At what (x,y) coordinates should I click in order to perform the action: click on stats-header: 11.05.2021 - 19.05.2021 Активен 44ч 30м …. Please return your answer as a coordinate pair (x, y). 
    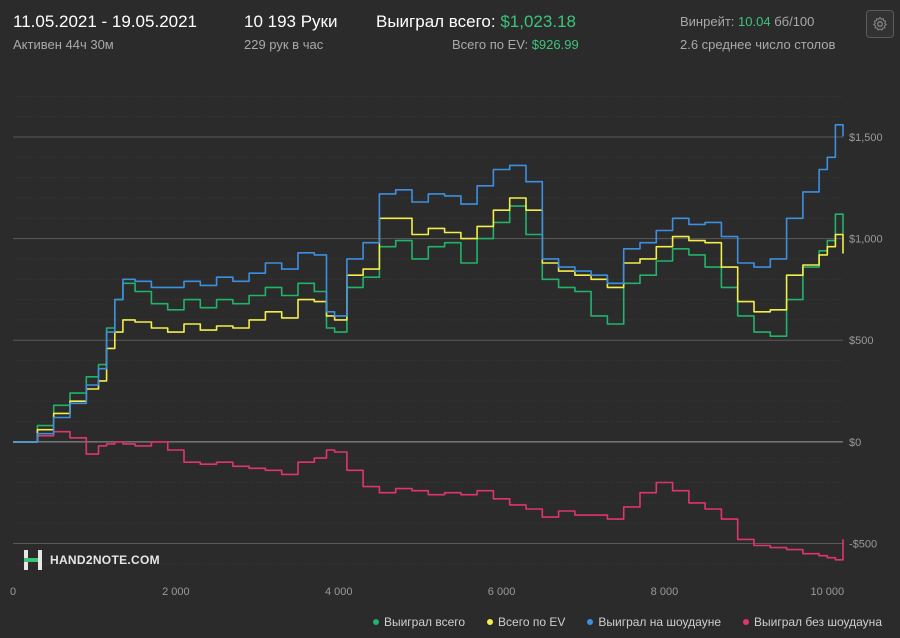
    Looking at the image, I should click on (450, 31).